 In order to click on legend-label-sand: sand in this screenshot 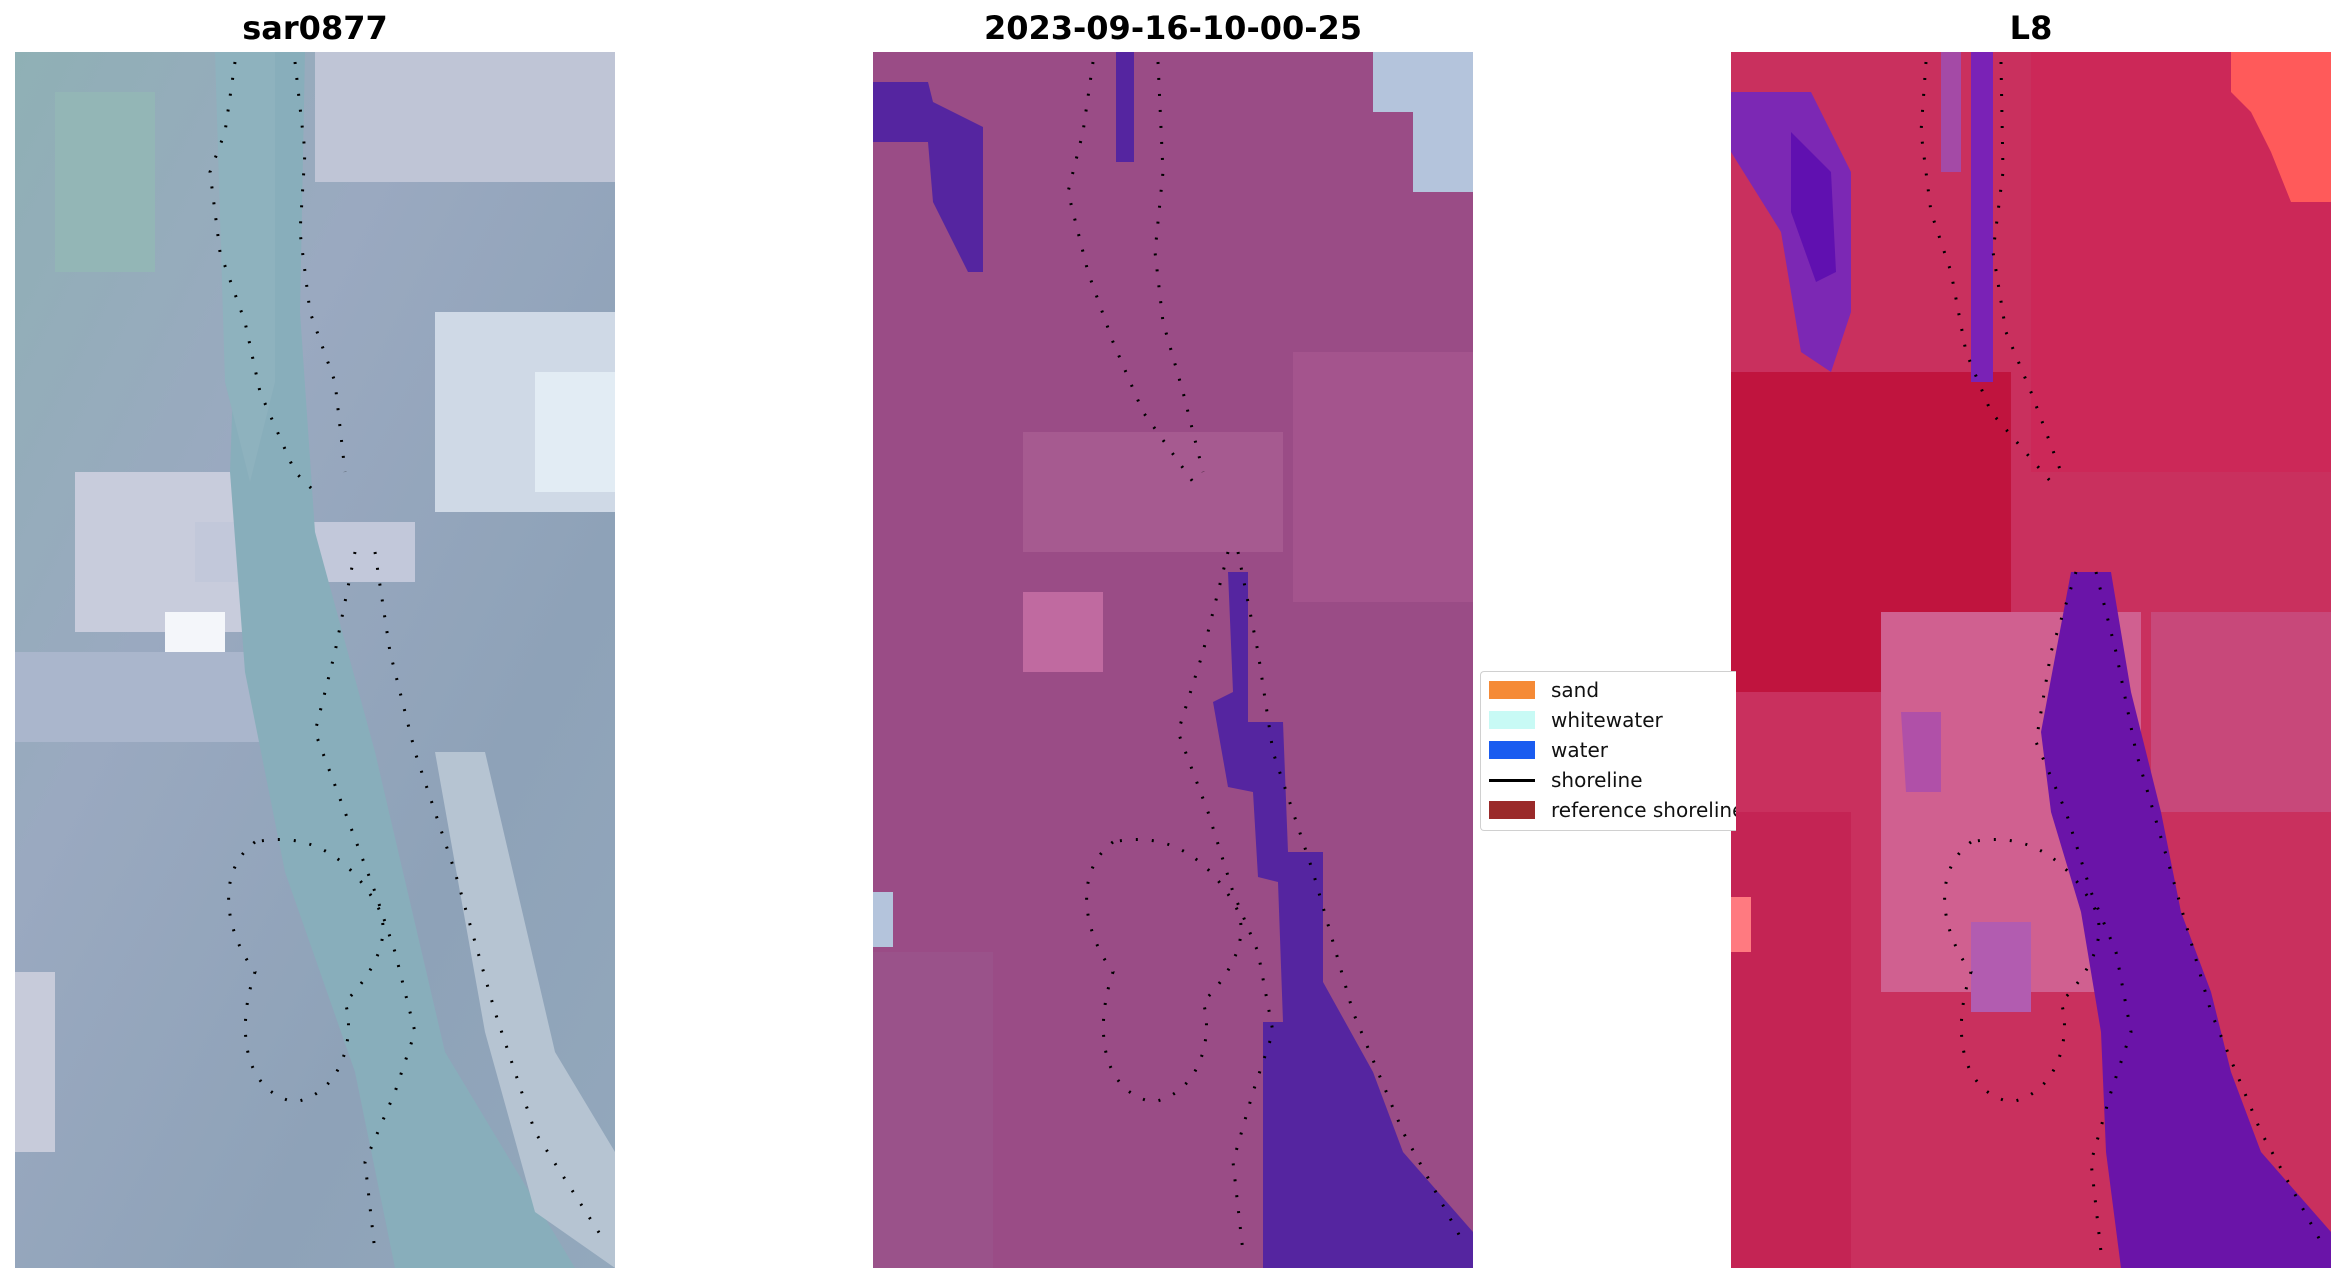, I will do `click(1575, 690)`.